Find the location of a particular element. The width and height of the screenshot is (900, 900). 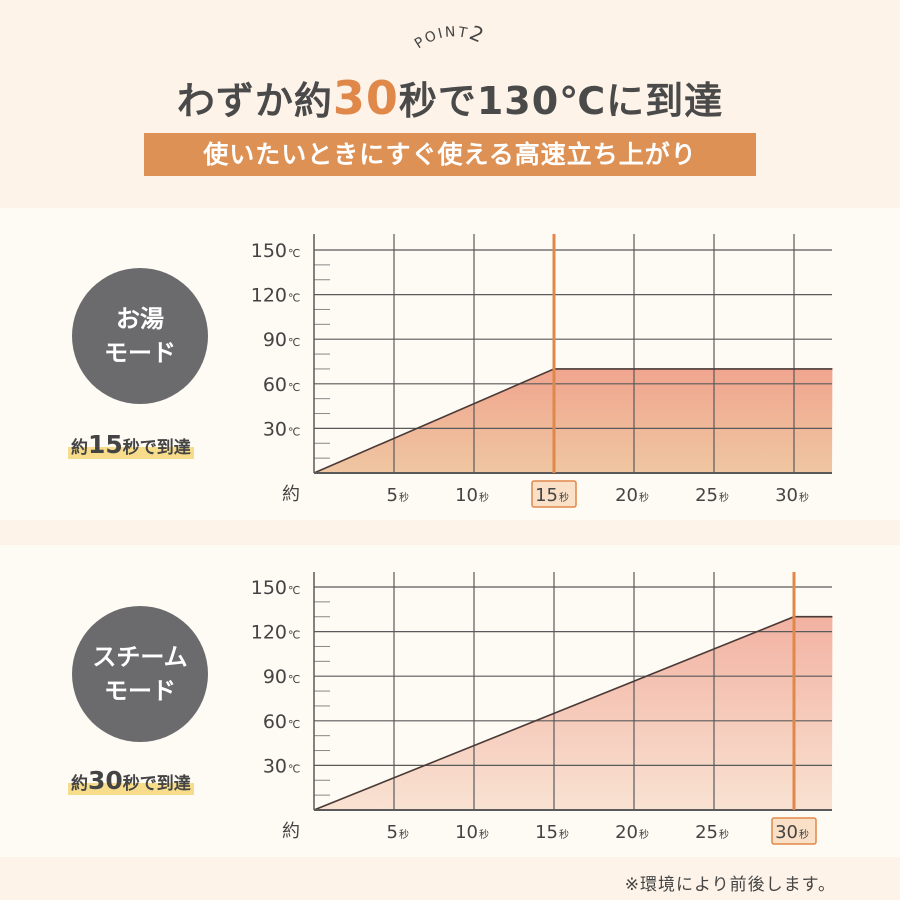

mode-badge-hot-water: お湯 モード is located at coordinates (140, 336).